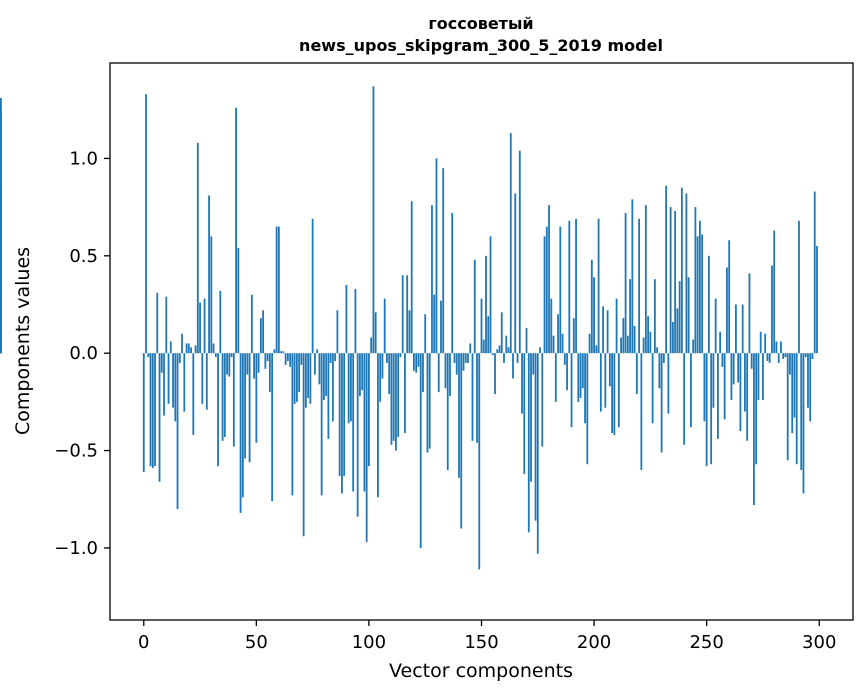 The height and width of the screenshot is (696, 867). I want to click on x-tick-label: 300, so click(819, 642).